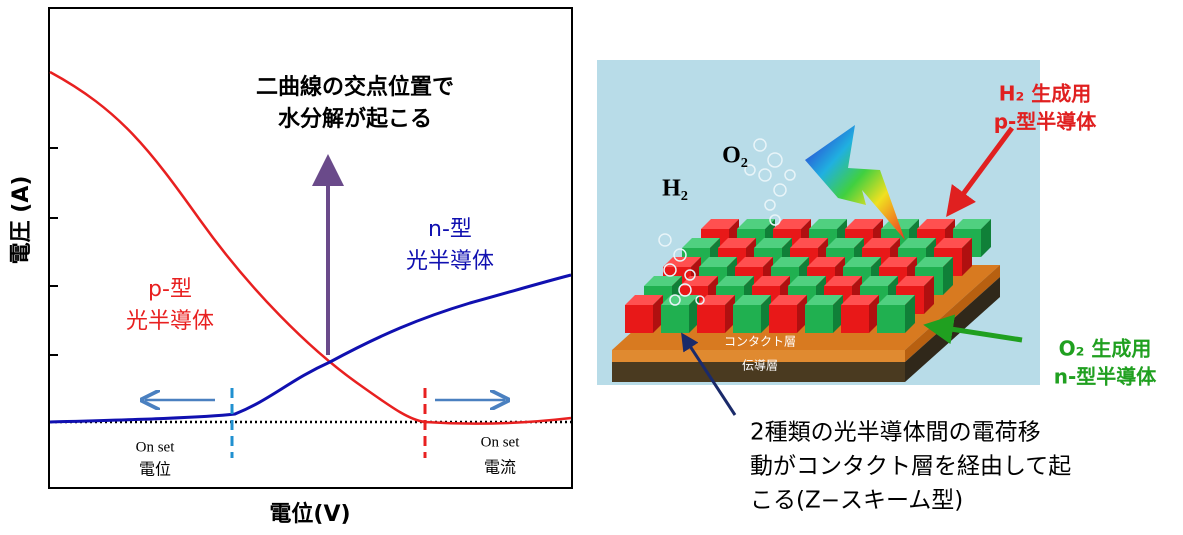 The height and width of the screenshot is (535, 1183). What do you see at coordinates (450, 229) in the screenshot?
I see `n-type-label: n-型` at bounding box center [450, 229].